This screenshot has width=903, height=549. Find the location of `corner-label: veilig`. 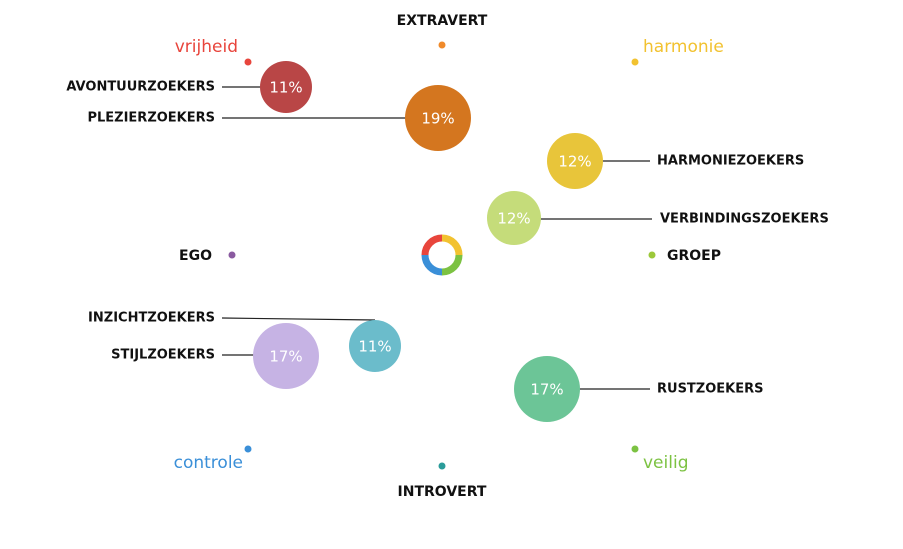

corner-label: veilig is located at coordinates (665, 463).